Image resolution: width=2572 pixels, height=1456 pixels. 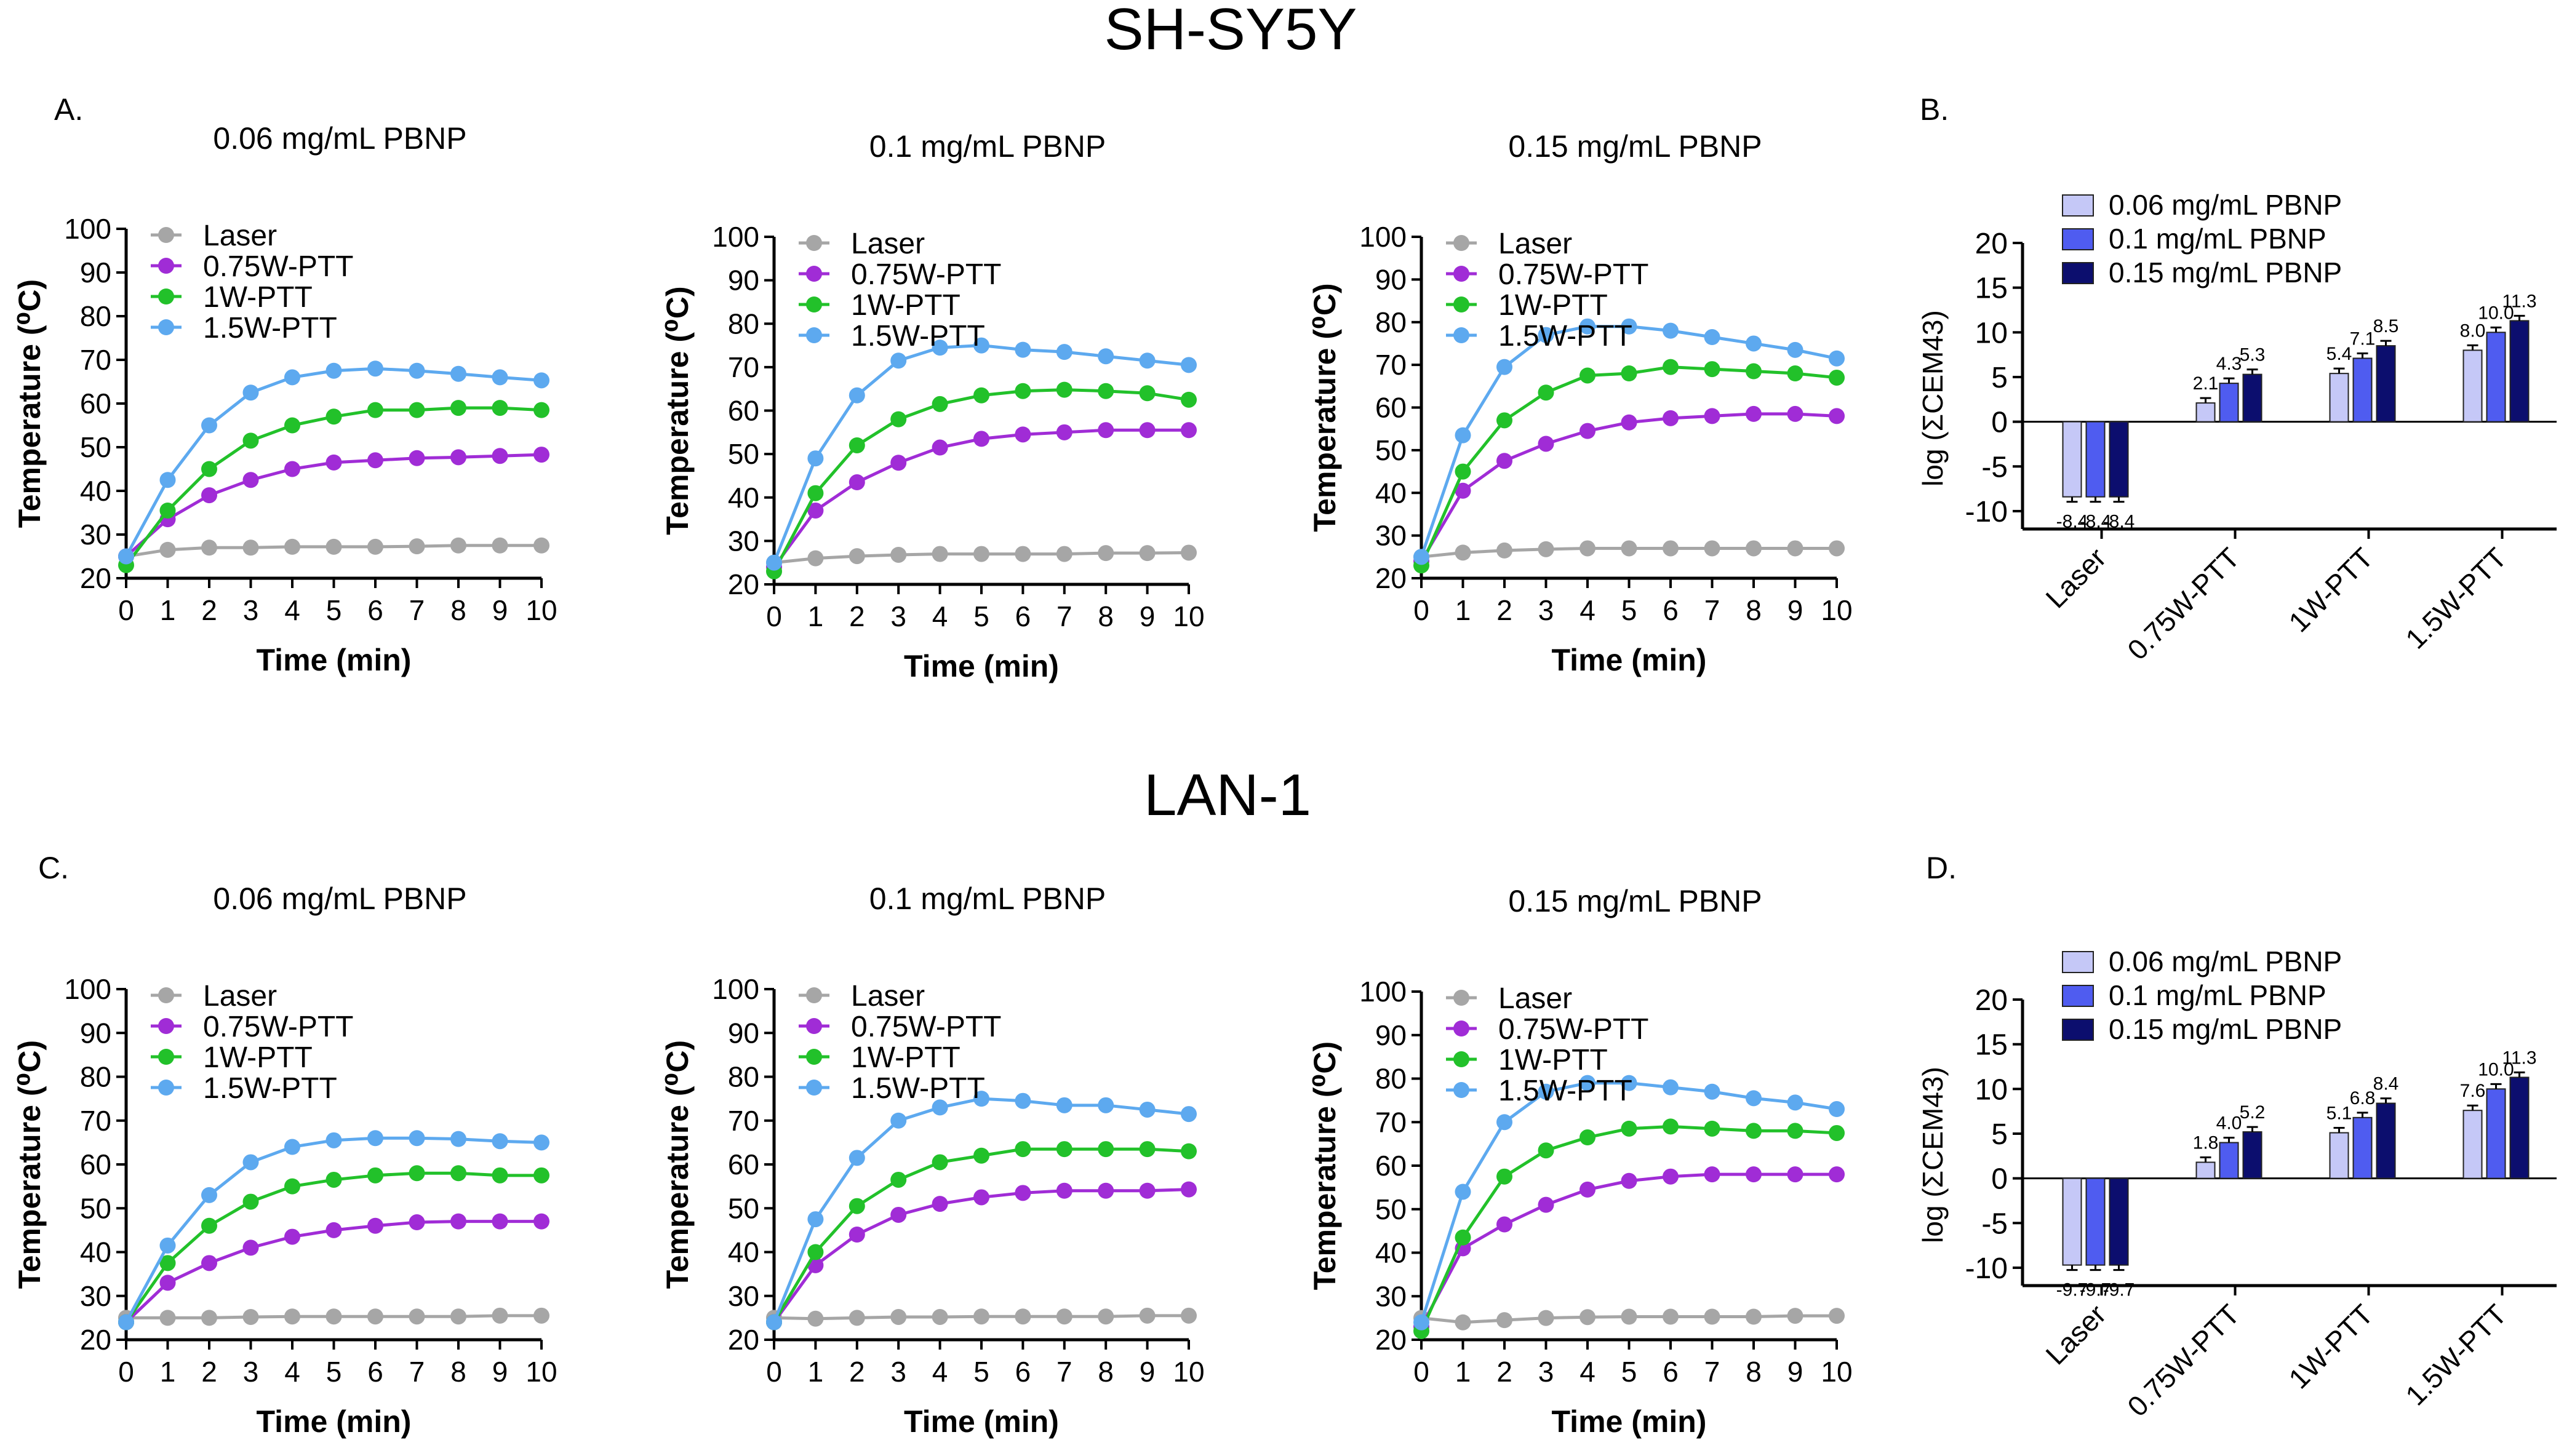 I want to click on bar-value-label: 2.1, so click(x=2206, y=384).